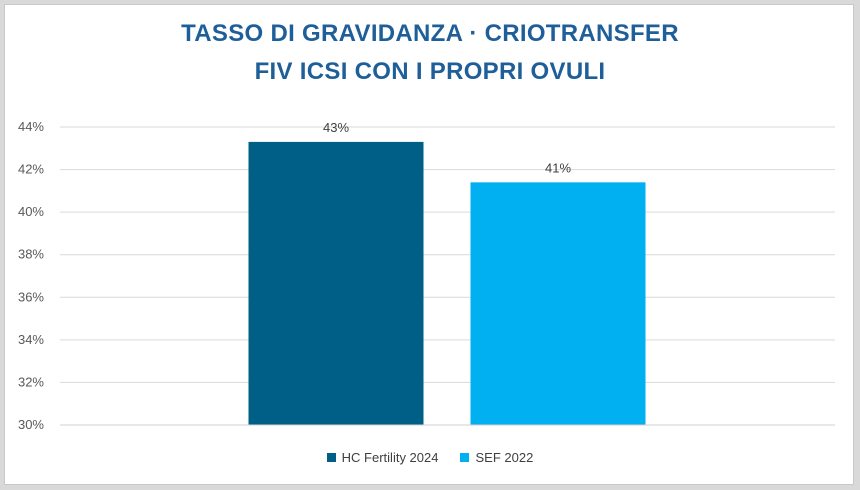 The height and width of the screenshot is (490, 860). What do you see at coordinates (31, 424) in the screenshot?
I see `y-tick-label: 30%` at bounding box center [31, 424].